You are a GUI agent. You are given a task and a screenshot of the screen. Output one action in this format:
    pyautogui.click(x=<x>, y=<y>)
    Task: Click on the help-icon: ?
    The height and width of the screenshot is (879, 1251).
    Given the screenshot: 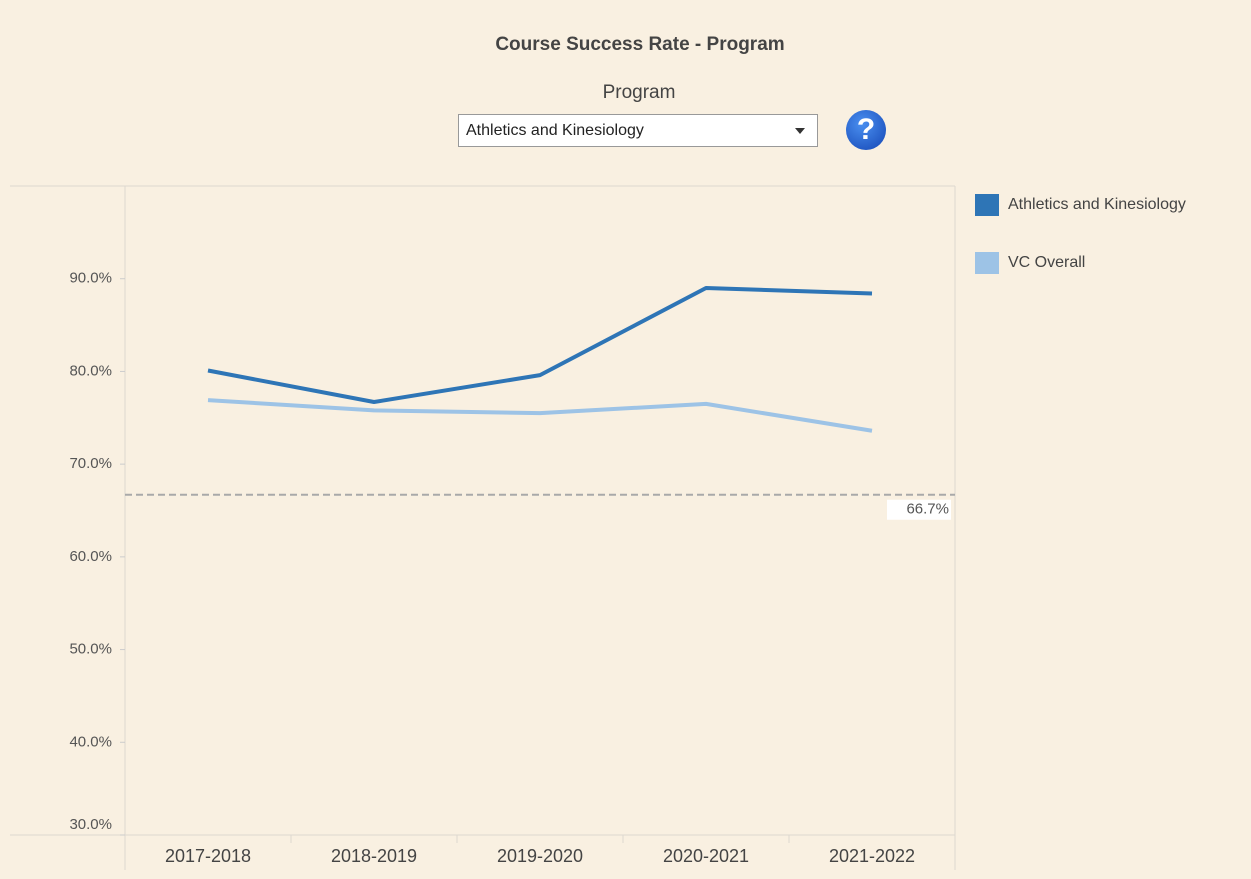 What is the action you would take?
    pyautogui.click(x=866, y=130)
    